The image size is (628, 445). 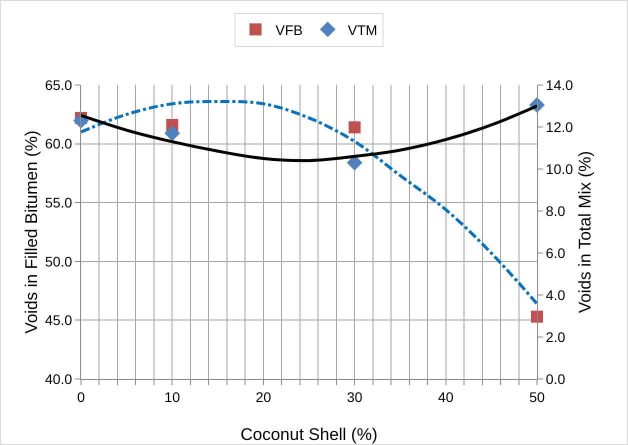 What do you see at coordinates (31, 232) in the screenshot?
I see `y-axis-title: Voids in Filled Bitumen (%)` at bounding box center [31, 232].